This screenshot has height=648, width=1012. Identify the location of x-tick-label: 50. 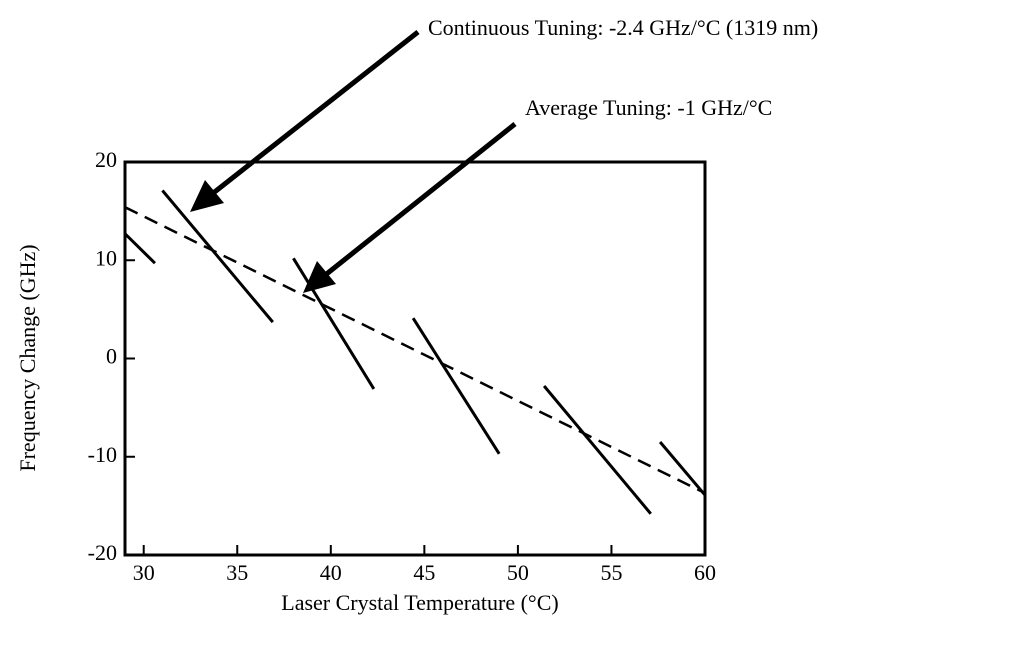
(518, 572).